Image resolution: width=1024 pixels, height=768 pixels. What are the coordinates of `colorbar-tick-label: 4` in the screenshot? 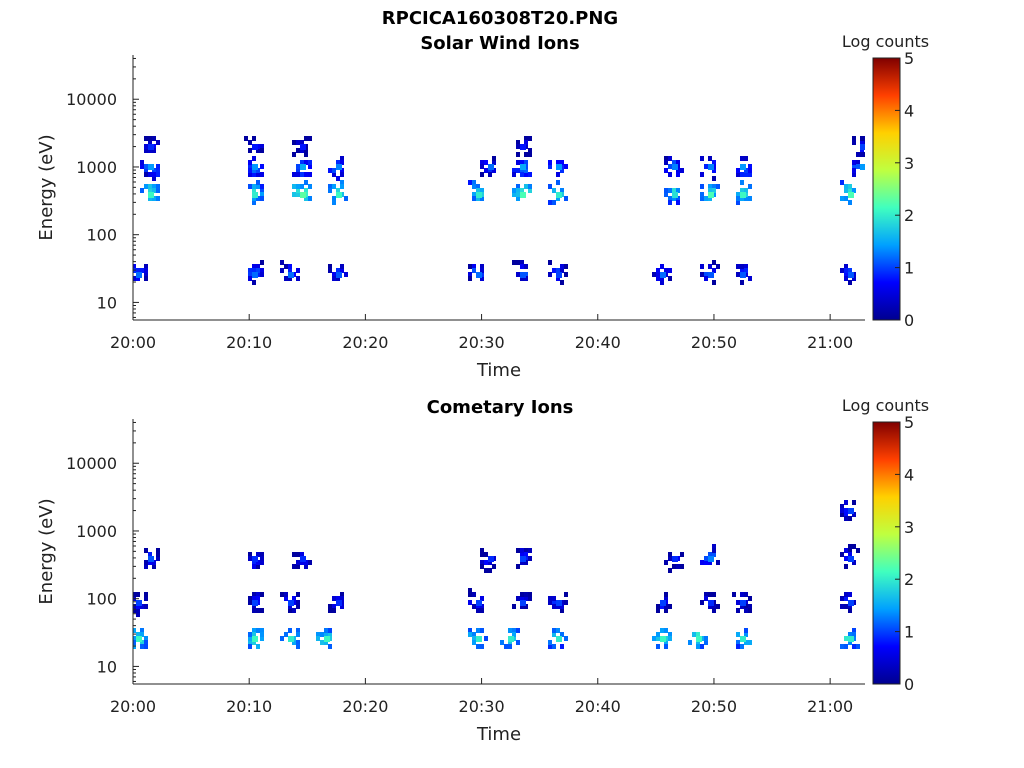 It's located at (909, 474).